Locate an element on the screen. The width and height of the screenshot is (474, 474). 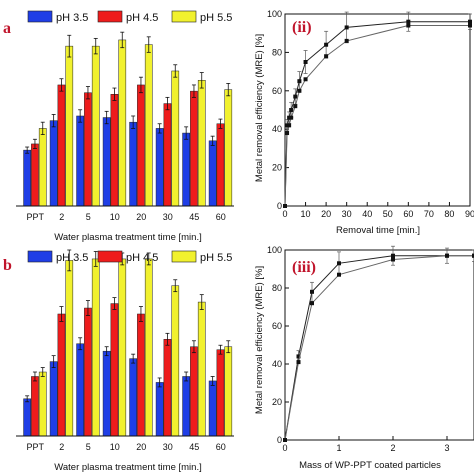
b-bar-ph4.5-ppt is located at coordinates (35, 406).